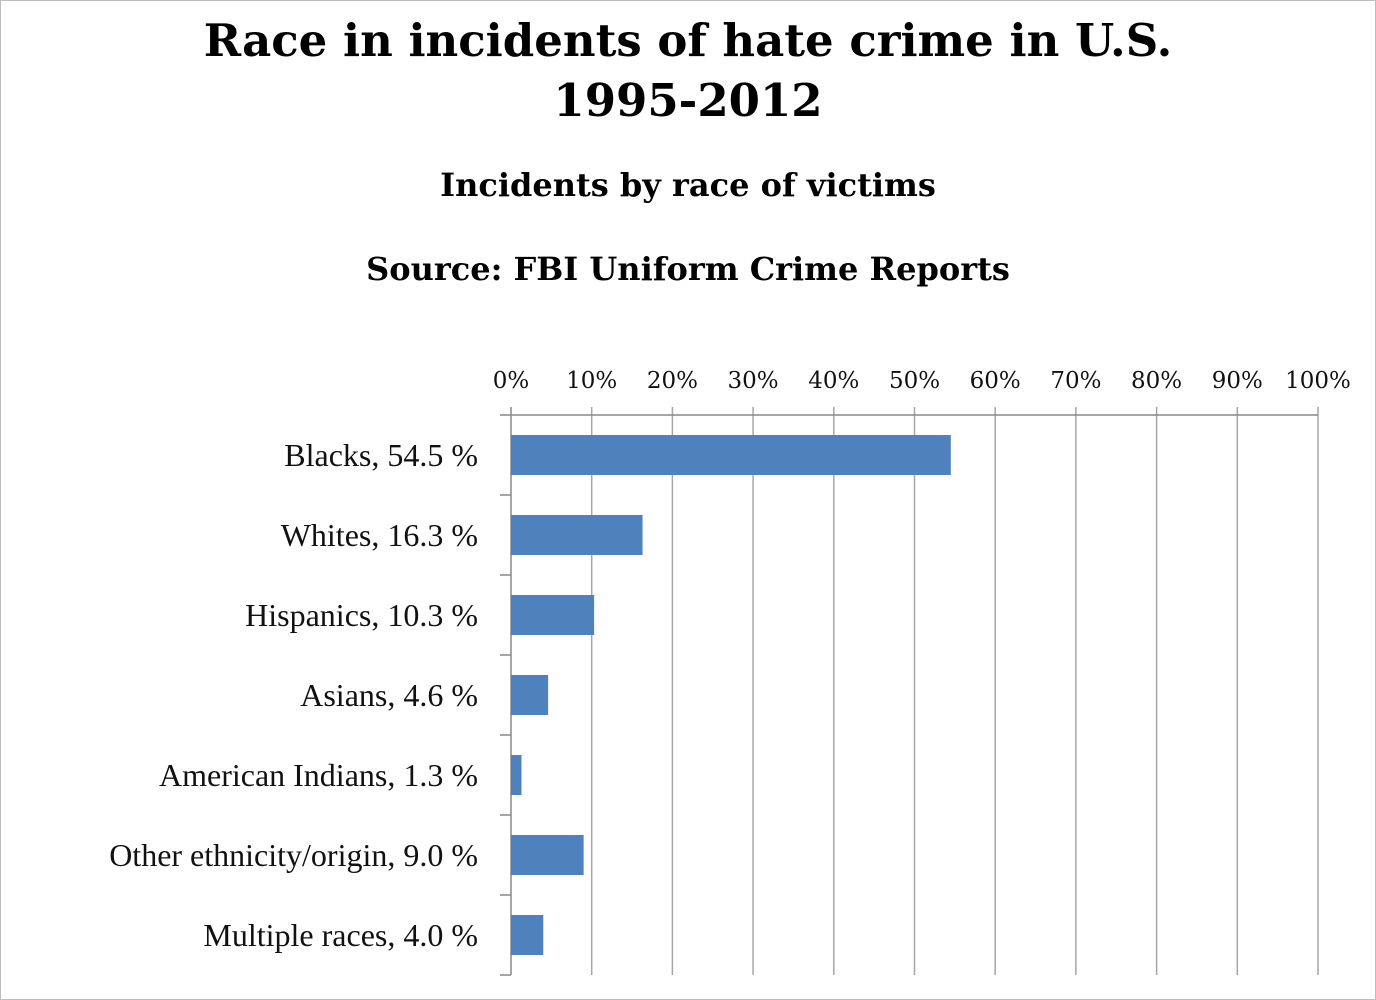 The image size is (1376, 1000). Describe the element at coordinates (318, 775) in the screenshot. I see `category-label: American Indians, 1.3 %` at that location.